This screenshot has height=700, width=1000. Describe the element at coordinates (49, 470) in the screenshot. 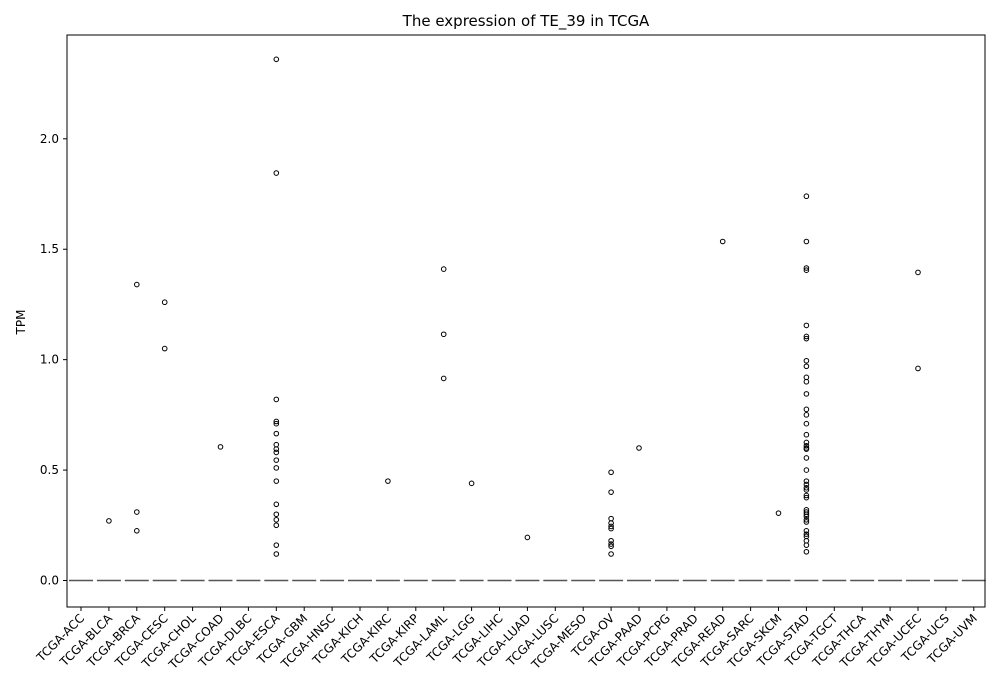

I see `y-tick-label: 0.5` at that location.